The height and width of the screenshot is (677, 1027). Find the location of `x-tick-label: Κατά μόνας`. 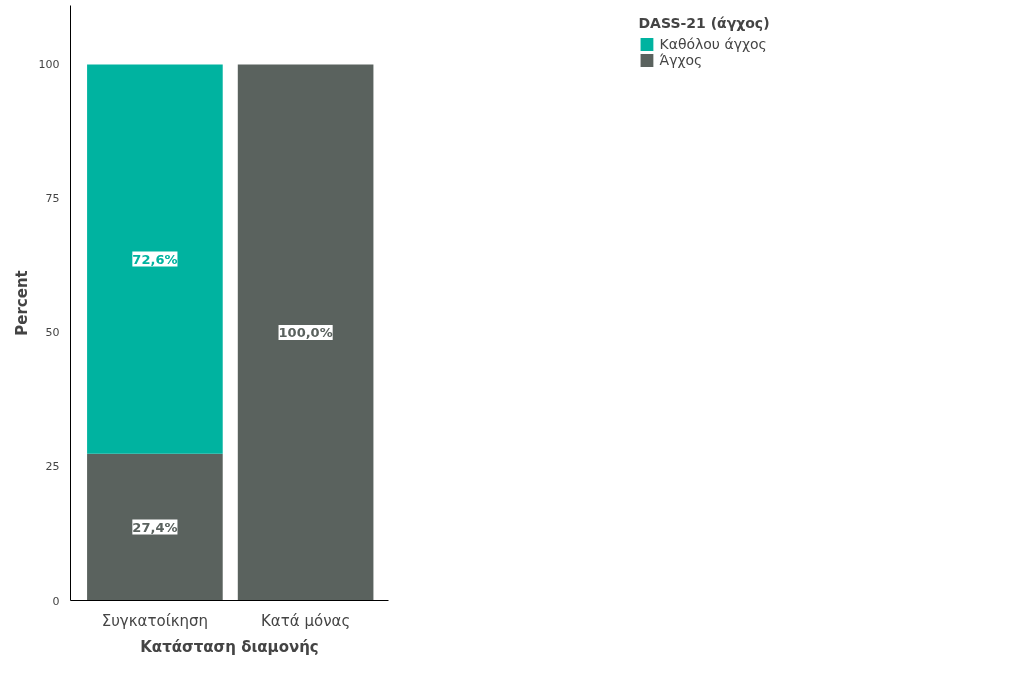

x-tick-label: Κατά μόνας is located at coordinates (306, 620).